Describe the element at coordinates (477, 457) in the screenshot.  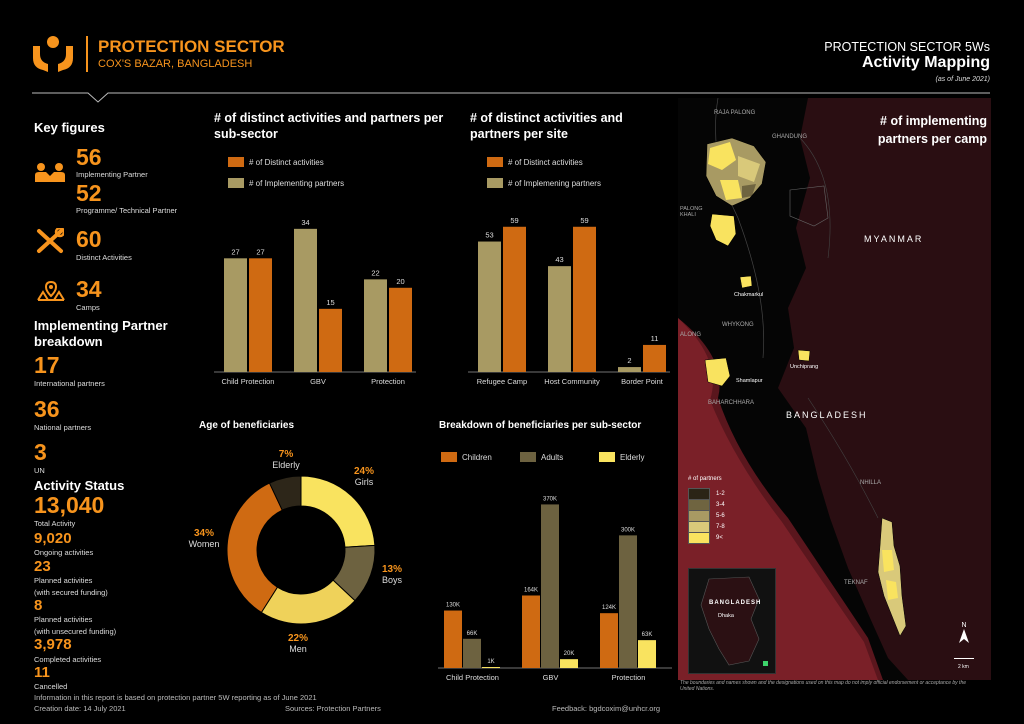
I see `legend-label: Children` at that location.